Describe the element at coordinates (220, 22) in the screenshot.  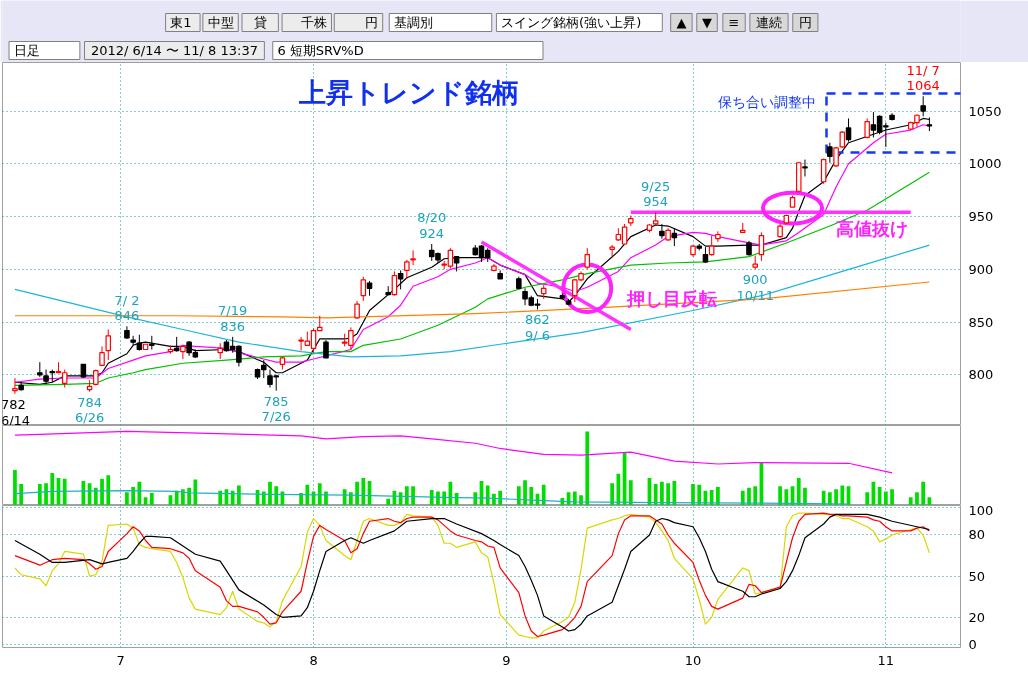
I see `text: 中型` at that location.